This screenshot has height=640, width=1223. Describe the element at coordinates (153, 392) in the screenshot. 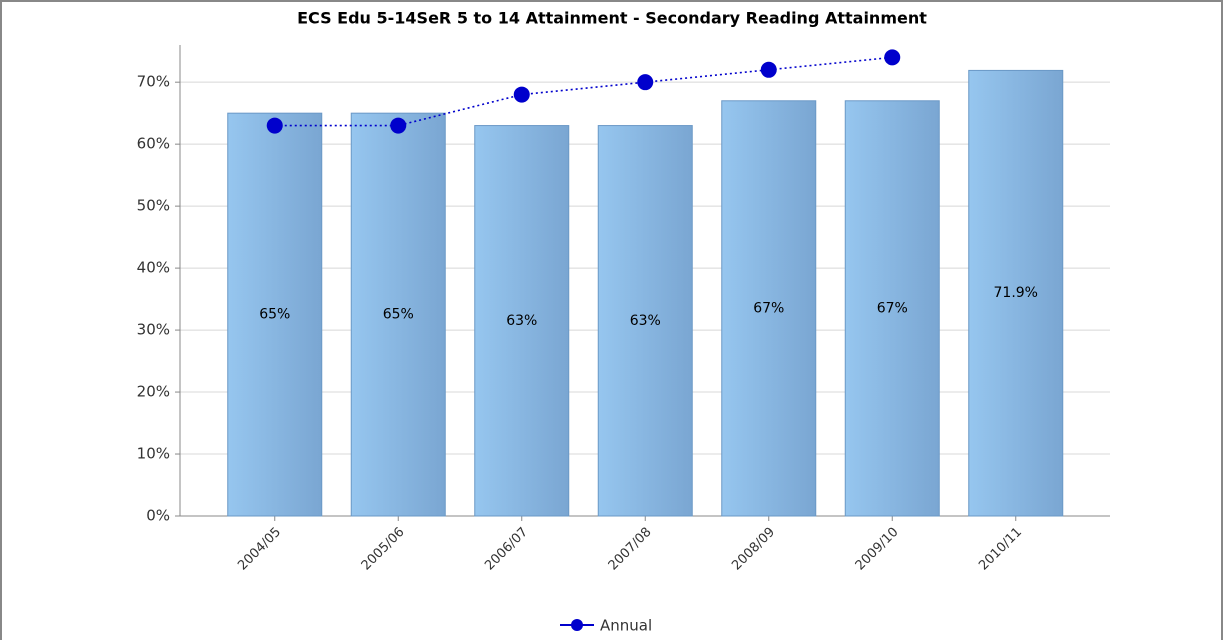

I see `y-tick-label: 20%` at that location.